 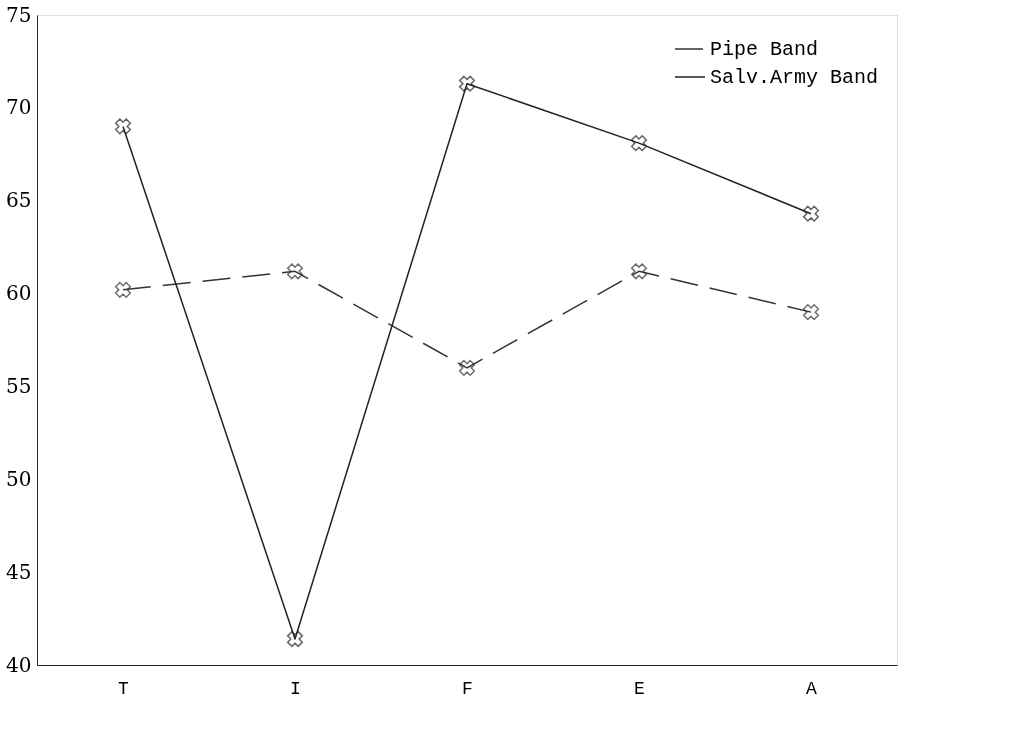 What do you see at coordinates (639, 688) in the screenshot?
I see `x-tick-label: E` at bounding box center [639, 688].